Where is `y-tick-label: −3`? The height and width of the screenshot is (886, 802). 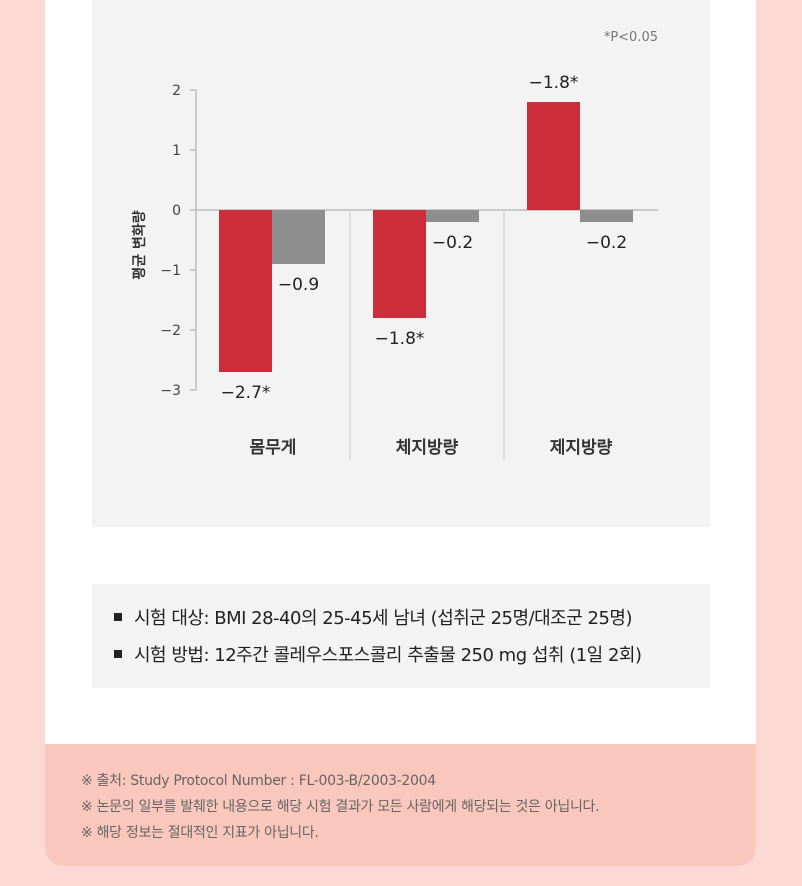
y-tick-label: −3 is located at coordinates (170, 391).